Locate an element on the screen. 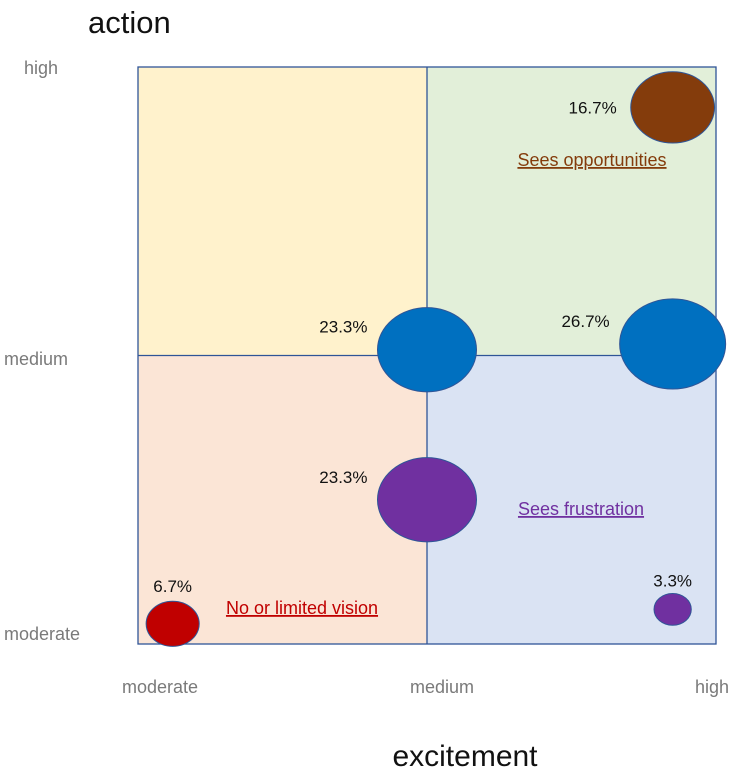 This screenshot has height=773, width=741. quadrant-label-top-right: Sees opportunities is located at coordinates (591, 160).